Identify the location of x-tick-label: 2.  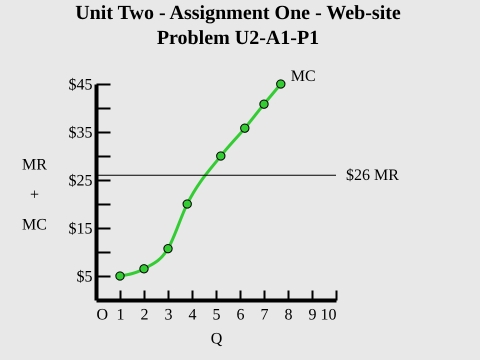
(144, 315).